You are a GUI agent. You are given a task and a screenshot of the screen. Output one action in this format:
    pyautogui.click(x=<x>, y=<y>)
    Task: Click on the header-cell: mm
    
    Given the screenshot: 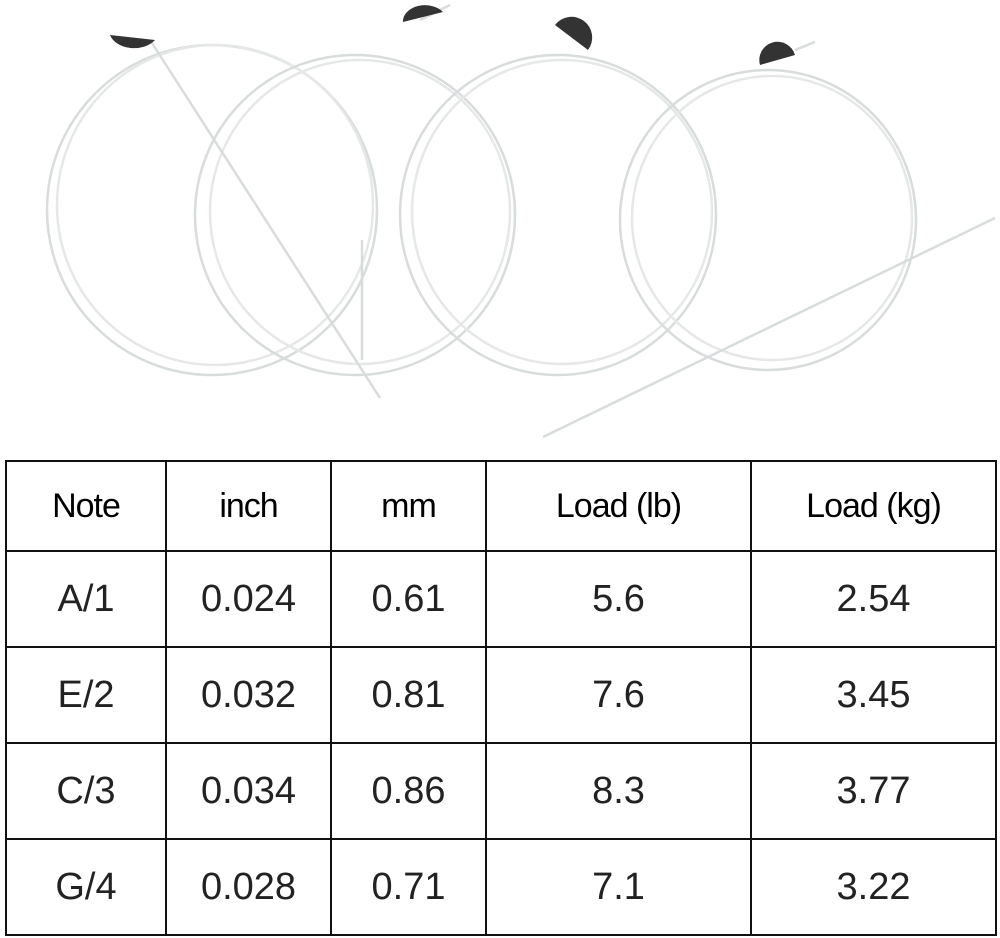 What is the action you would take?
    pyautogui.click(x=408, y=506)
    